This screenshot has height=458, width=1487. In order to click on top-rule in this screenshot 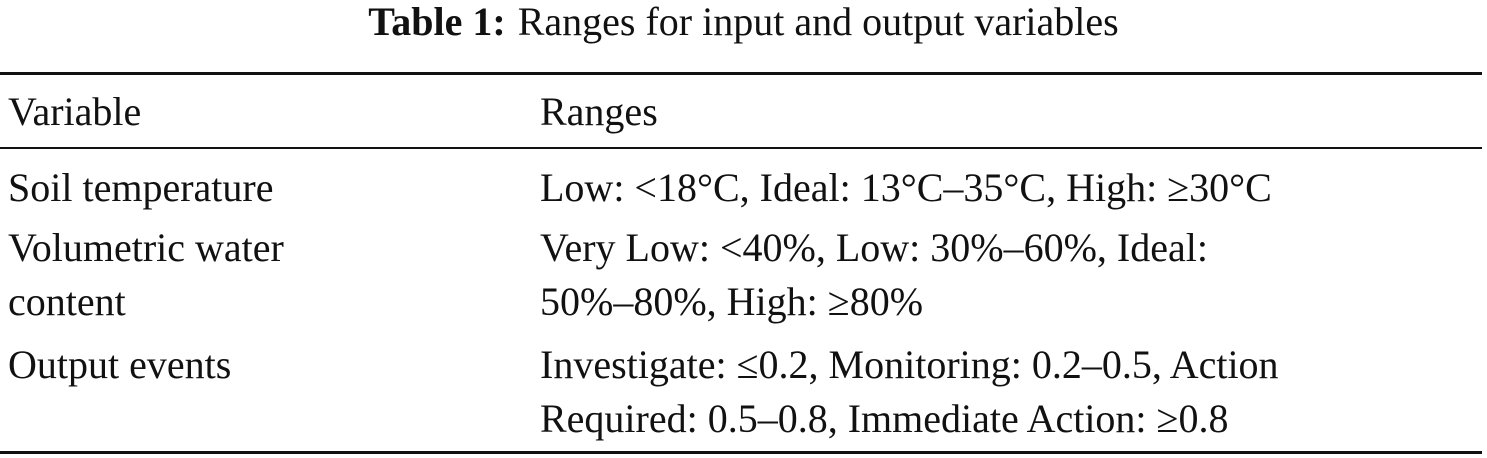, I will do `click(741, 73)`.